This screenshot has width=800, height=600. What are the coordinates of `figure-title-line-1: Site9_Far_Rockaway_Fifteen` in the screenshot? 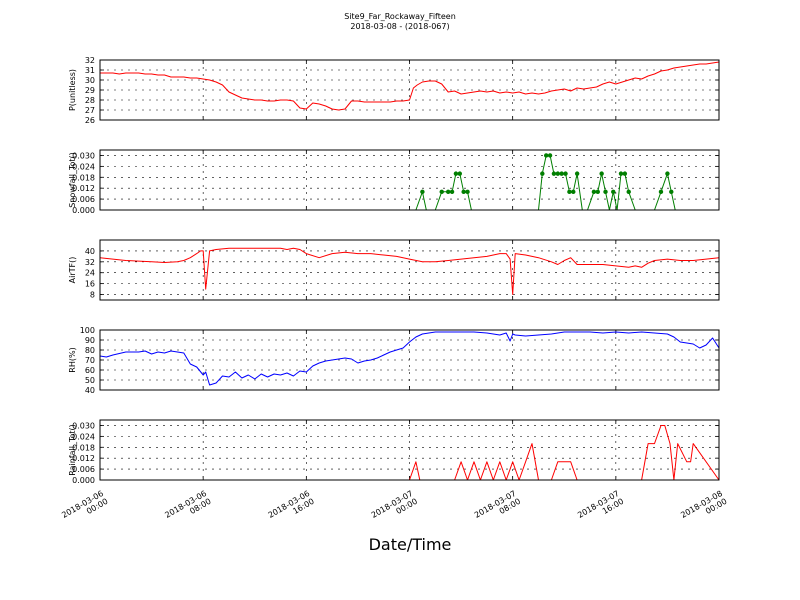 It's located at (400, 16).